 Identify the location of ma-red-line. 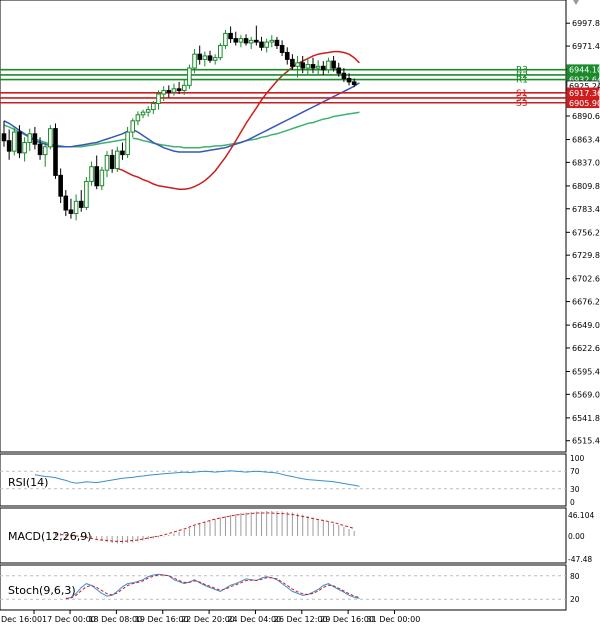
(238, 120).